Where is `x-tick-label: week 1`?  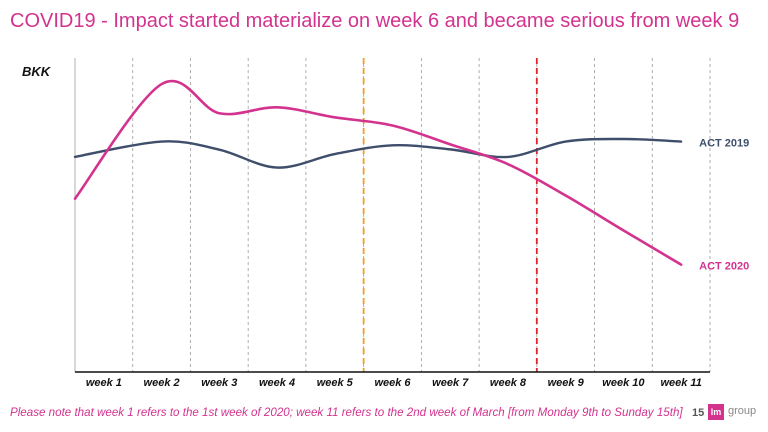
x-tick-label: week 1 is located at coordinates (104, 383).